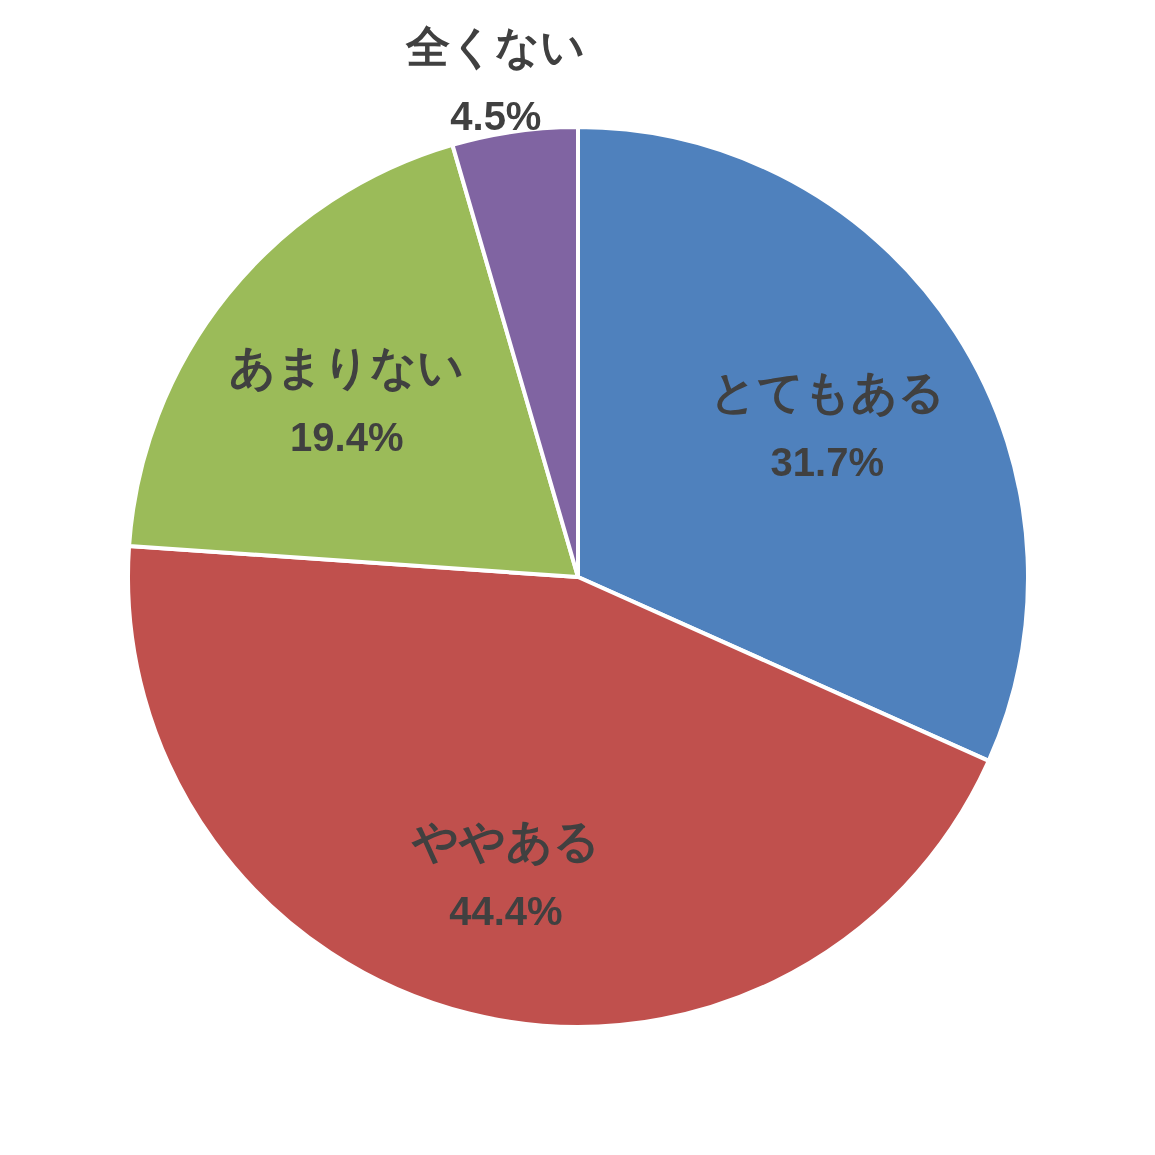  I want to click on slice-label: 全くない, so click(495, 47).